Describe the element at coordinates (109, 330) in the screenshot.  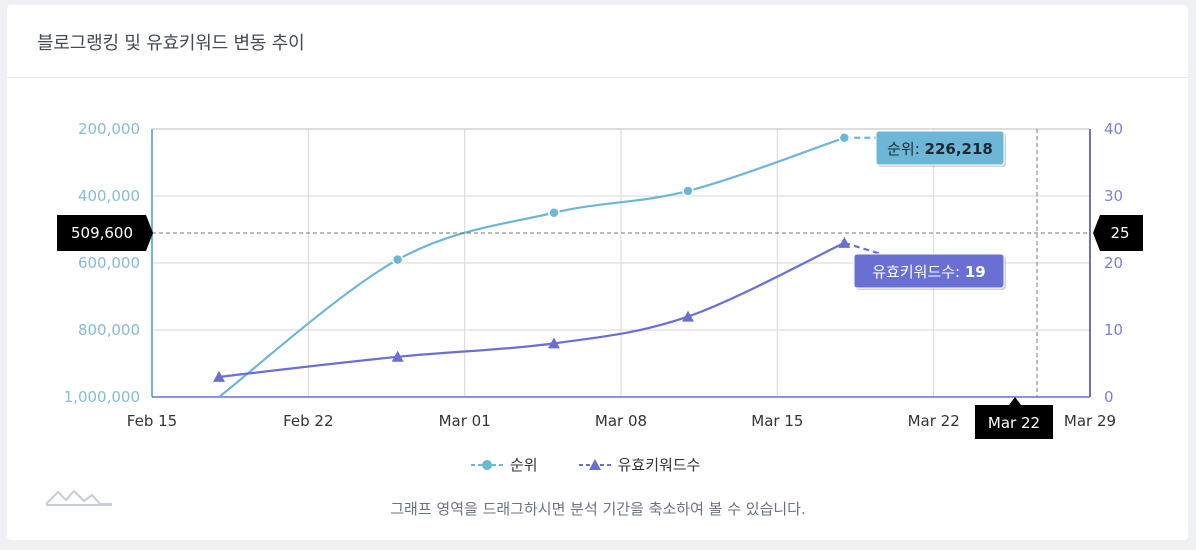
I see `y-left-tick-label: 800,000` at that location.